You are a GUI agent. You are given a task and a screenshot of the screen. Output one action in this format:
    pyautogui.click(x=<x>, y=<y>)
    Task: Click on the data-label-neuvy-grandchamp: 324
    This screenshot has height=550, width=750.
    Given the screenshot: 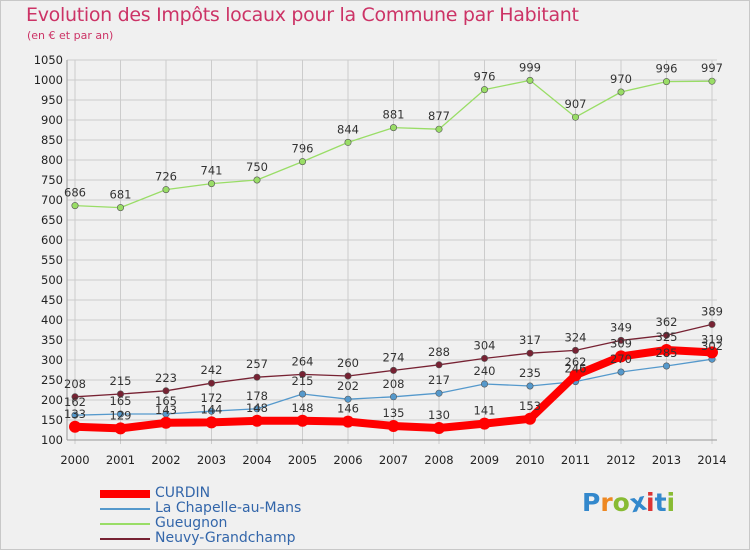 What is the action you would take?
    pyautogui.click(x=576, y=337)
    